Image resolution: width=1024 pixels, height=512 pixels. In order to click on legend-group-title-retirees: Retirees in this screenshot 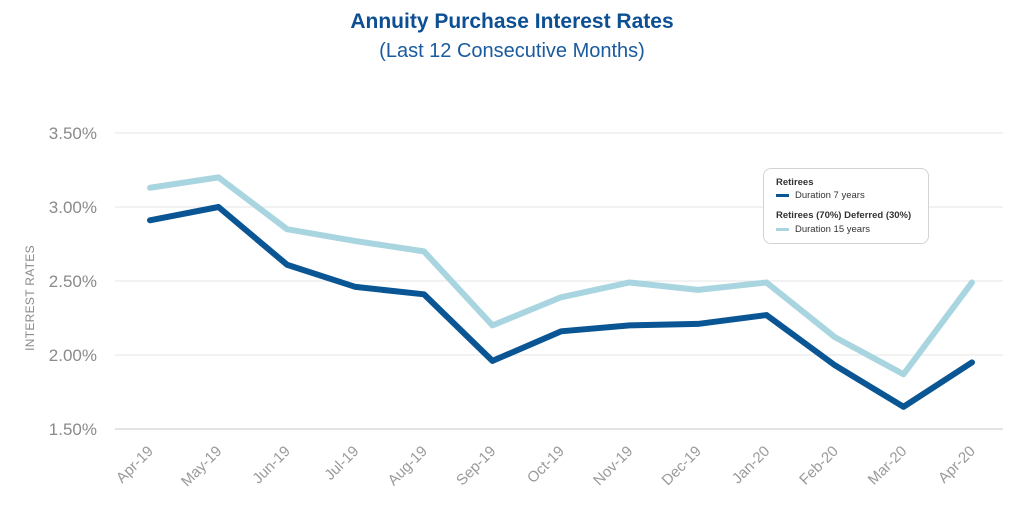, I will do `click(795, 182)`.